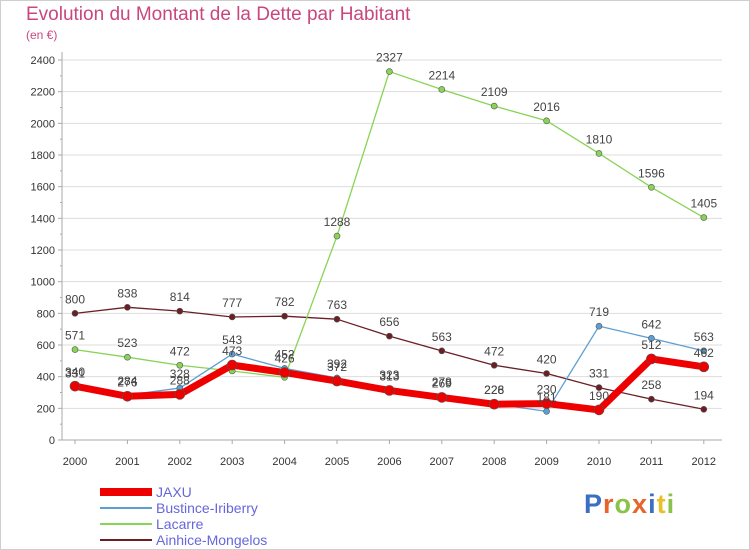 The height and width of the screenshot is (550, 750). What do you see at coordinates (46, 314) in the screenshot?
I see `y-tick-label-800: 800` at bounding box center [46, 314].